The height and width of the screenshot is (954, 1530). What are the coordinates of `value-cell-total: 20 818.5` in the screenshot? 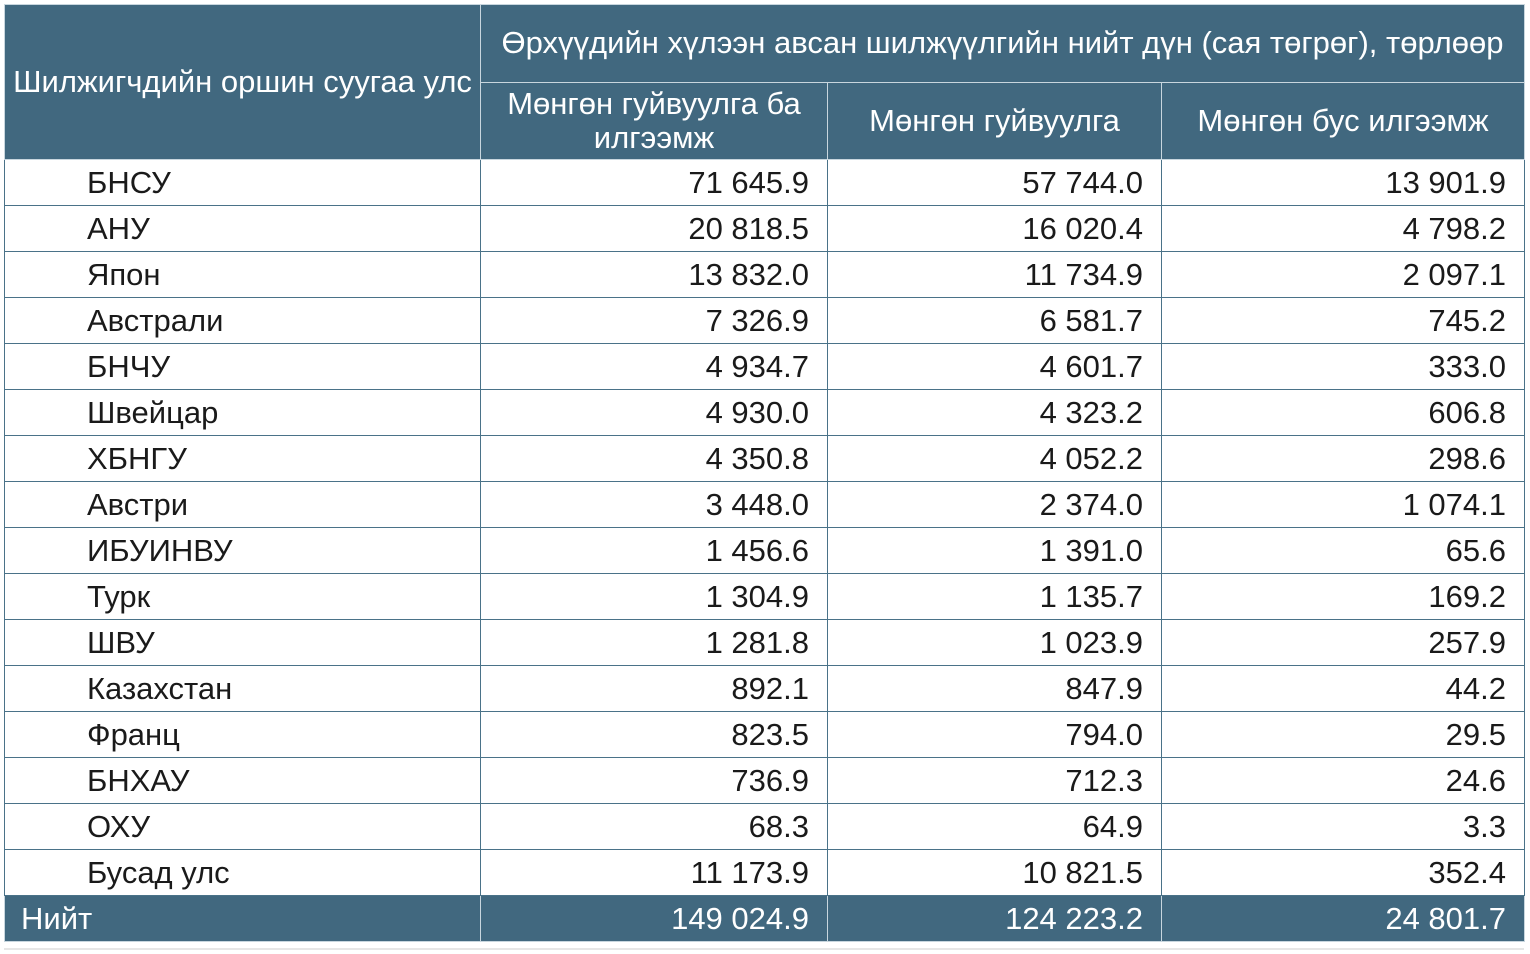 It's located at (654, 228).